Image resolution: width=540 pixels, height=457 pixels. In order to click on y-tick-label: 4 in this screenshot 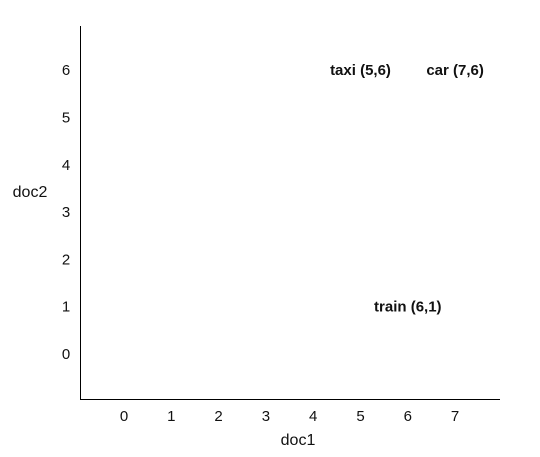, I will do `click(66, 165)`.